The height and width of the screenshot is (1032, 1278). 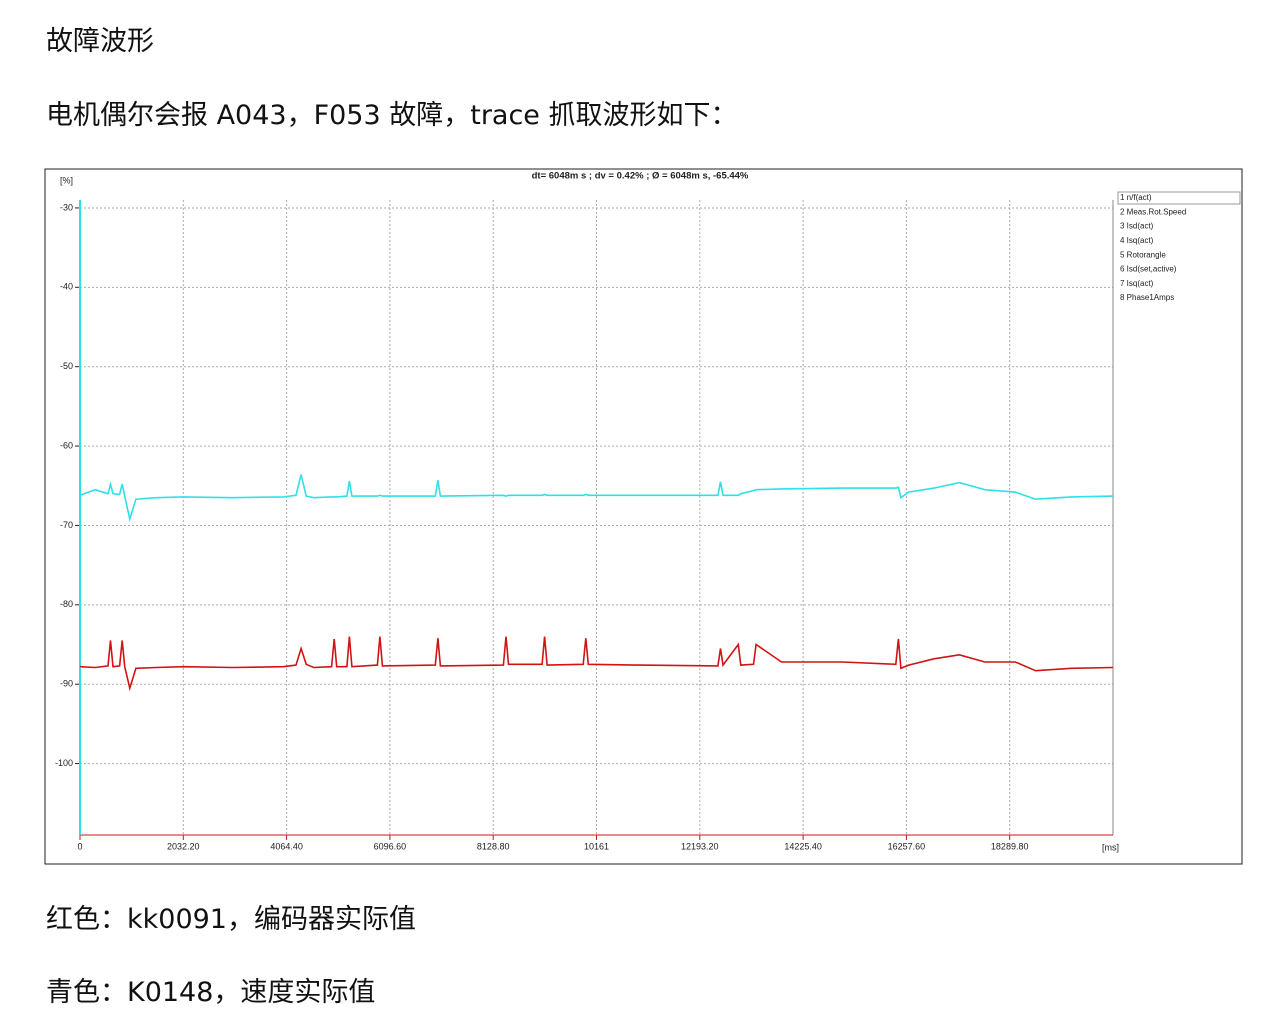 What do you see at coordinates (100, 41) in the screenshot?
I see `heading: 故障波形` at bounding box center [100, 41].